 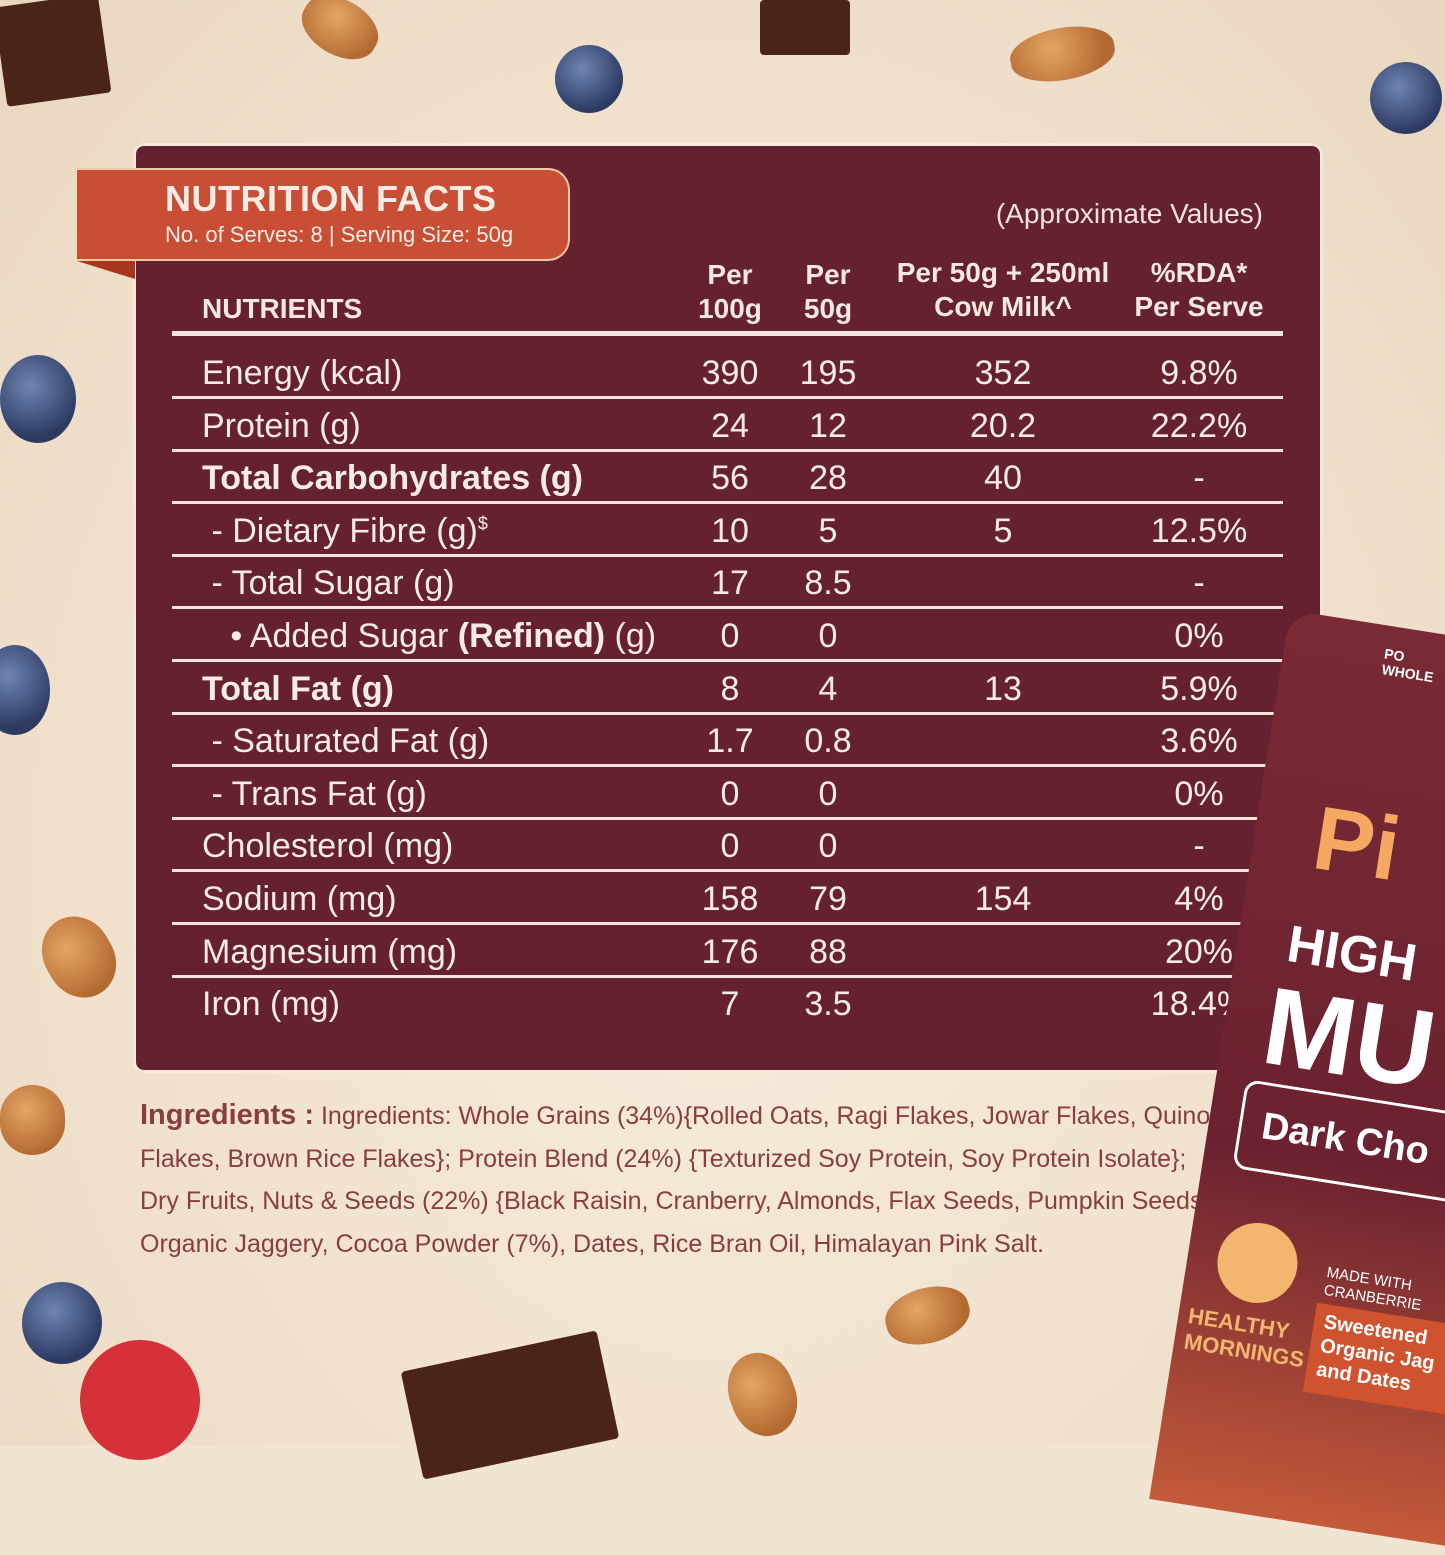 What do you see at coordinates (1407, 665) in the screenshot?
I see `package-brand-small: PO WHOLE` at bounding box center [1407, 665].